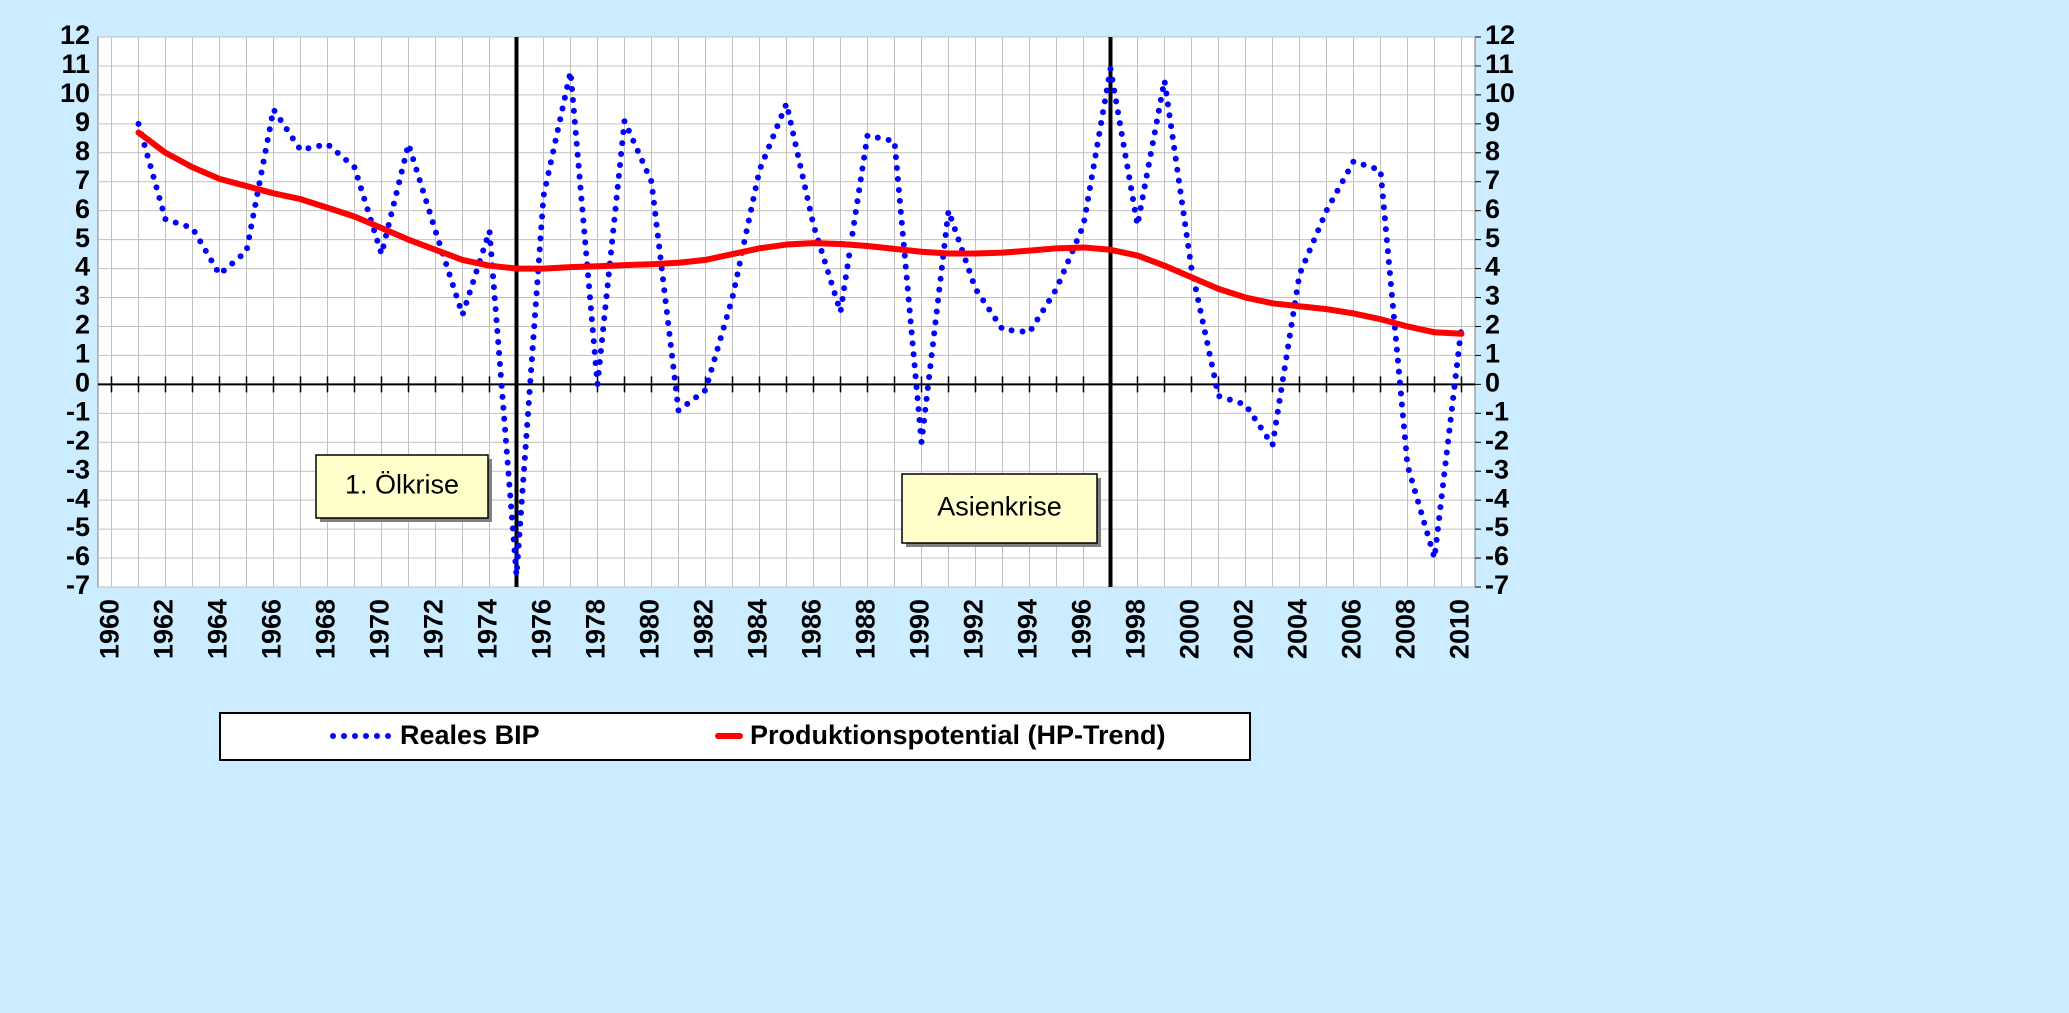 This screenshot has height=1013, width=2069. Describe the element at coordinates (82, 325) in the screenshot. I see `y-tick-label: 2` at that location.